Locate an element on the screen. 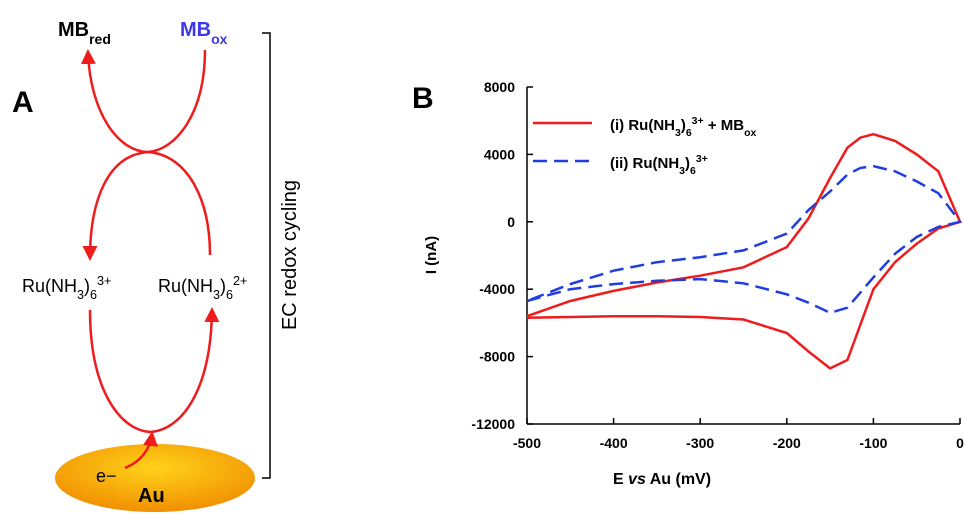 The image size is (964, 515). legend-label: (i) Ru(NH3)63+ + MBox is located at coordinates (683, 127).